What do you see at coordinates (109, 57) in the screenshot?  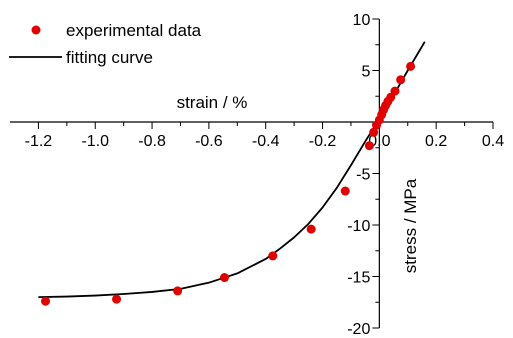 I see `legend-label-fitting: fitting curve` at bounding box center [109, 57].